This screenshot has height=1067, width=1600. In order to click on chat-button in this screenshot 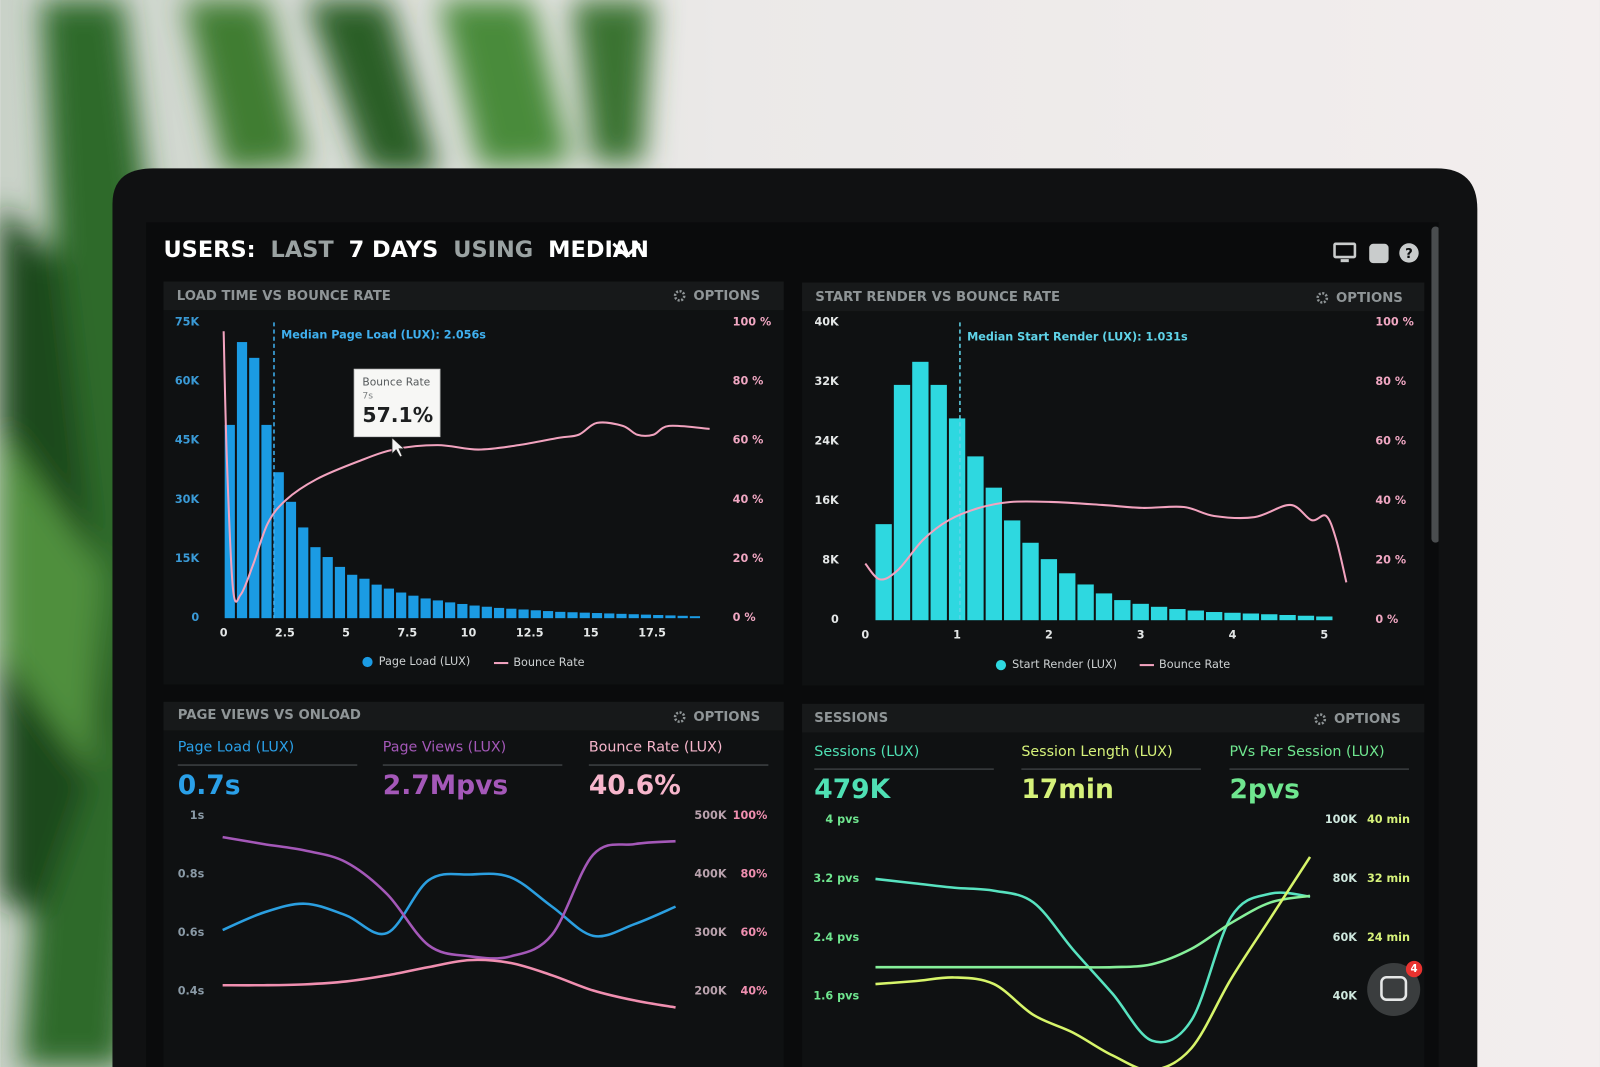, I will do `click(1394, 989)`.